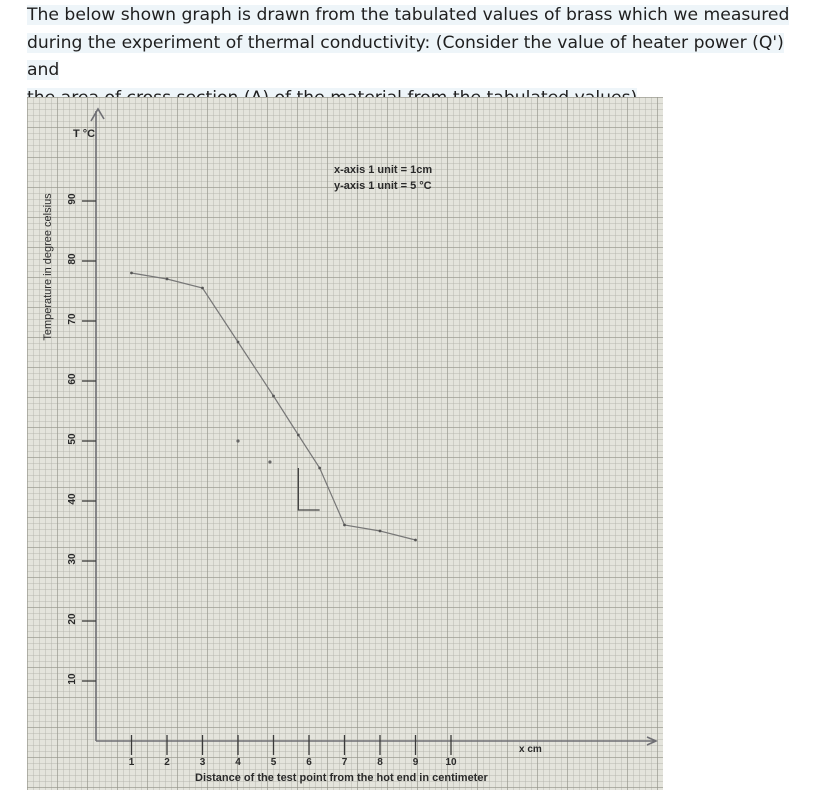 This screenshot has width=835, height=795. Describe the element at coordinates (167, 762) in the screenshot. I see `x-tick-label: 2` at that location.